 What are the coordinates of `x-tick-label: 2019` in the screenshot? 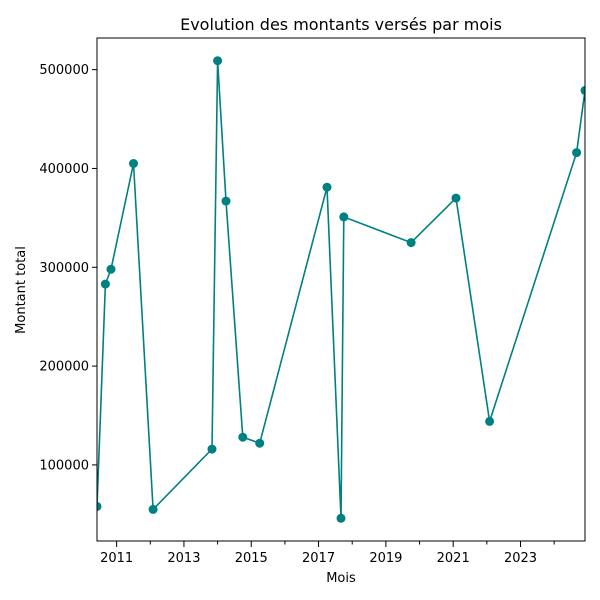 It's located at (385, 558).